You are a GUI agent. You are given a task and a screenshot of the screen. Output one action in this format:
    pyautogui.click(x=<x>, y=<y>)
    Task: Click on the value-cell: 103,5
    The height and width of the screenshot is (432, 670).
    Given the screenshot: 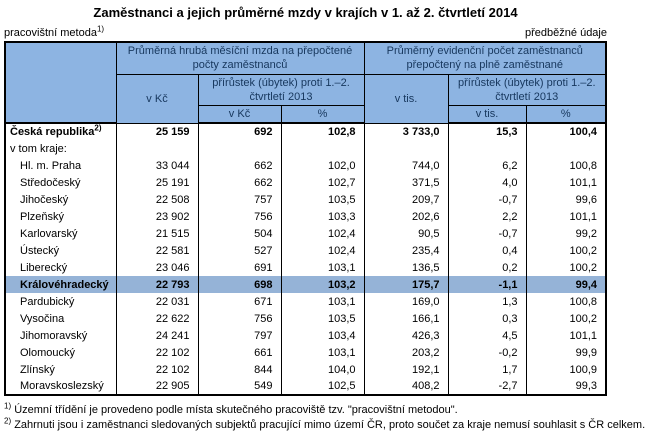 What is the action you would take?
    pyautogui.click(x=322, y=319)
    